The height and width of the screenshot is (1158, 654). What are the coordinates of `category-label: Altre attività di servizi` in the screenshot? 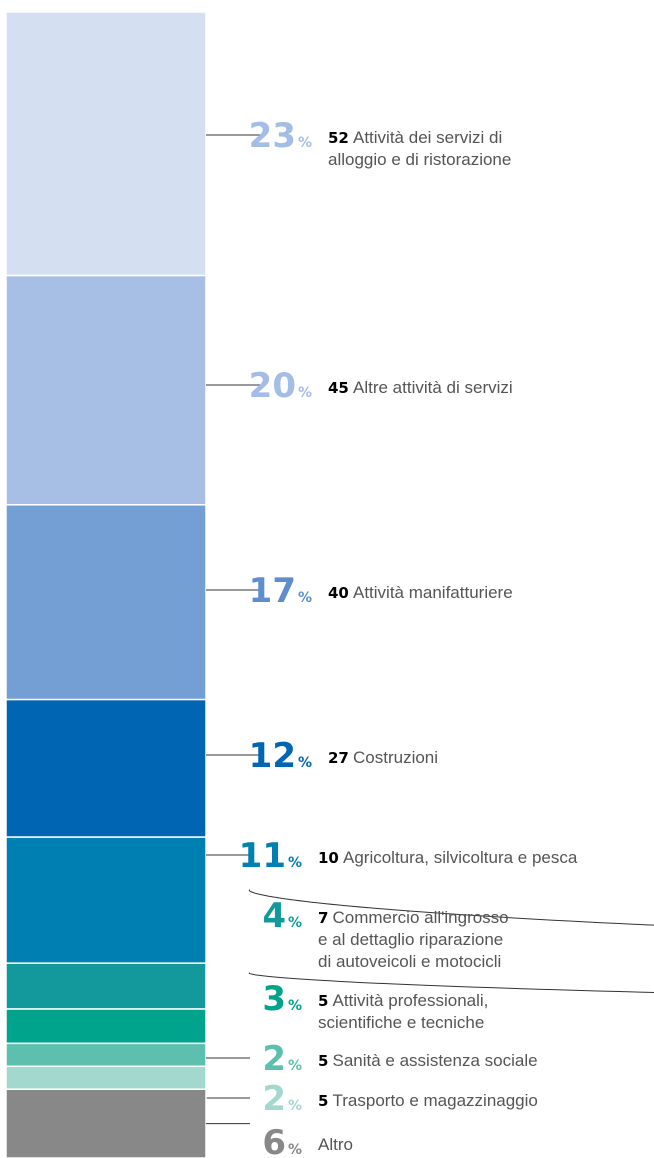 It's located at (433, 387).